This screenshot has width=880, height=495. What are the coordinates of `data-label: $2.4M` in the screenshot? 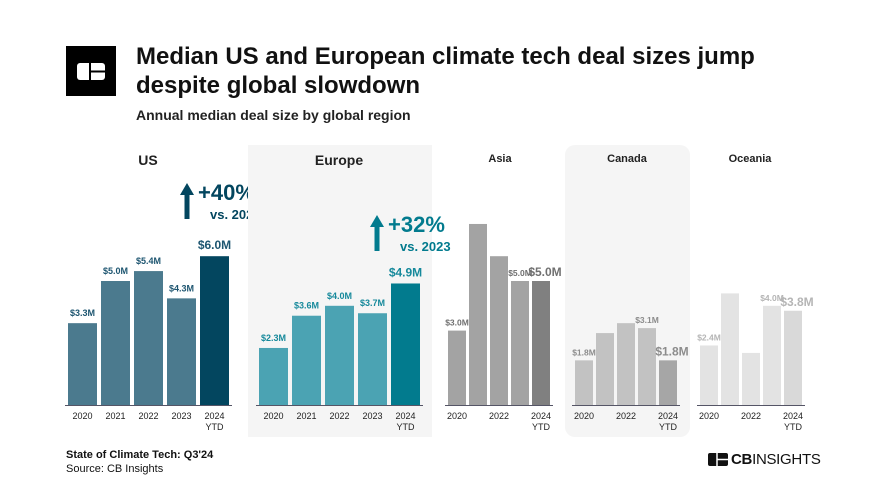 It's located at (709, 337).